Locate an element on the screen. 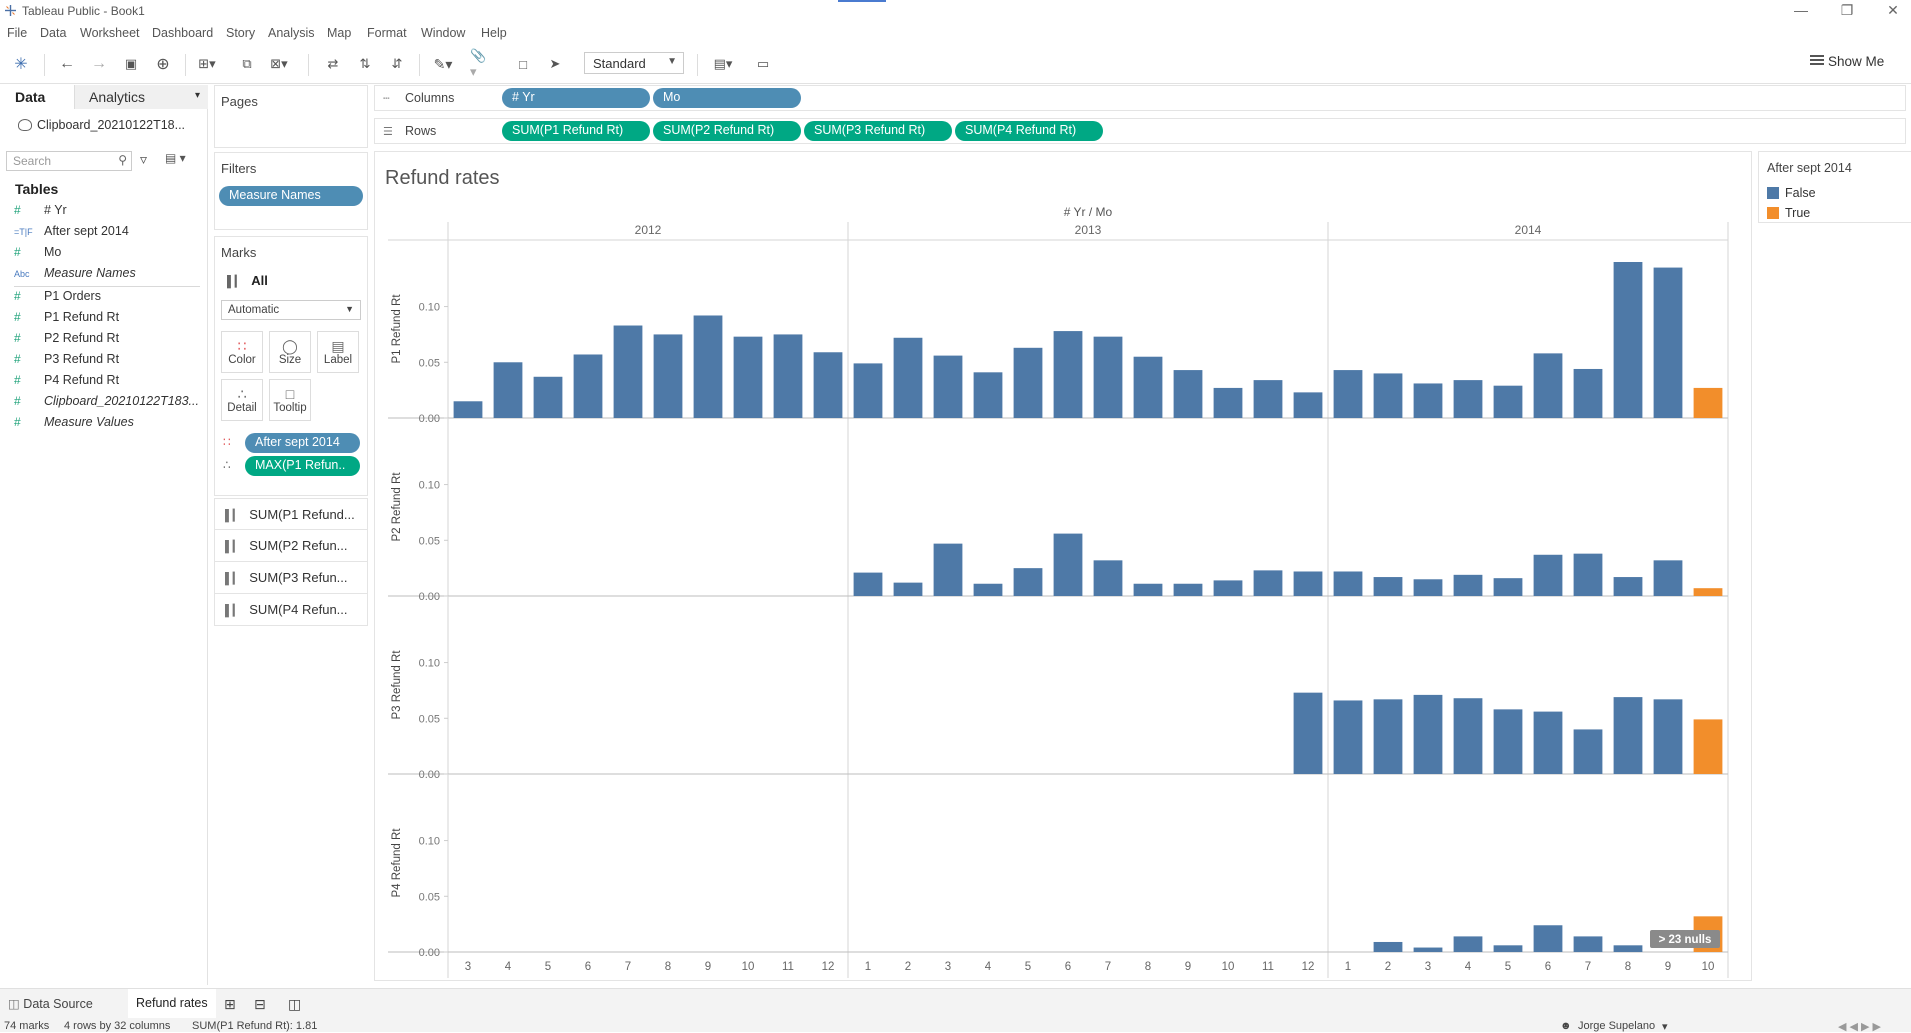 This screenshot has width=1911, height=1033. presentation-mode-icon: ▭ is located at coordinates (763, 63).